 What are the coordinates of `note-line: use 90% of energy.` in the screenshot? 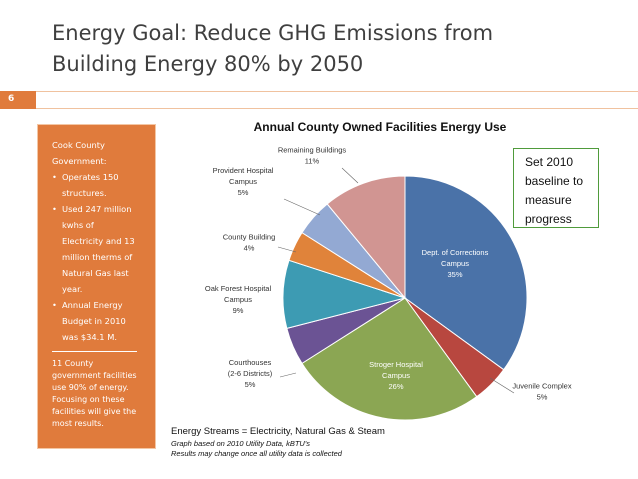 It's located at (90, 387).